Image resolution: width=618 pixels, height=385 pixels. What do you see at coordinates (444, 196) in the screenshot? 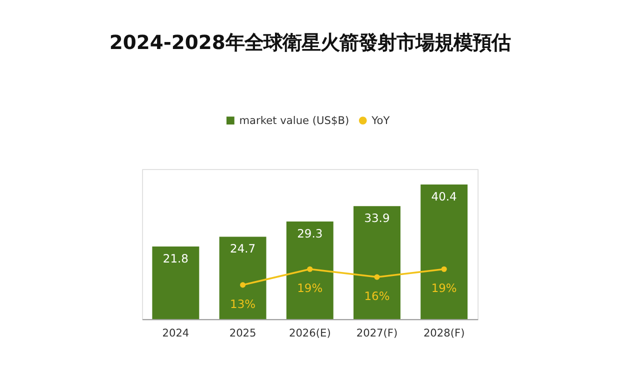
I see `data-label: 40.4` at bounding box center [444, 196].